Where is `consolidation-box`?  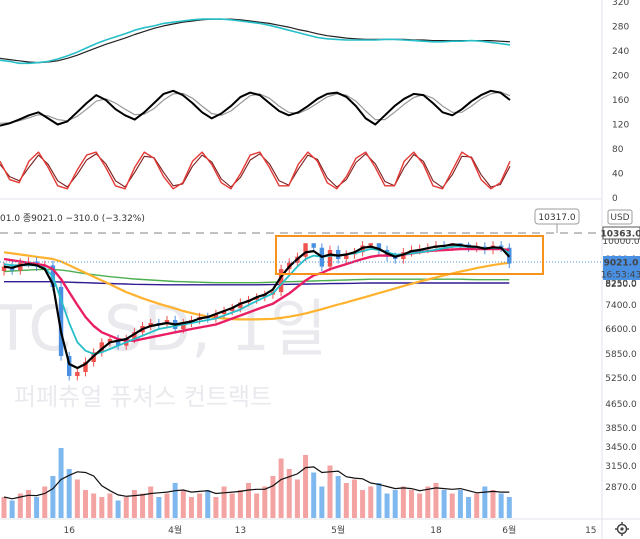
consolidation-box is located at coordinates (409, 255).